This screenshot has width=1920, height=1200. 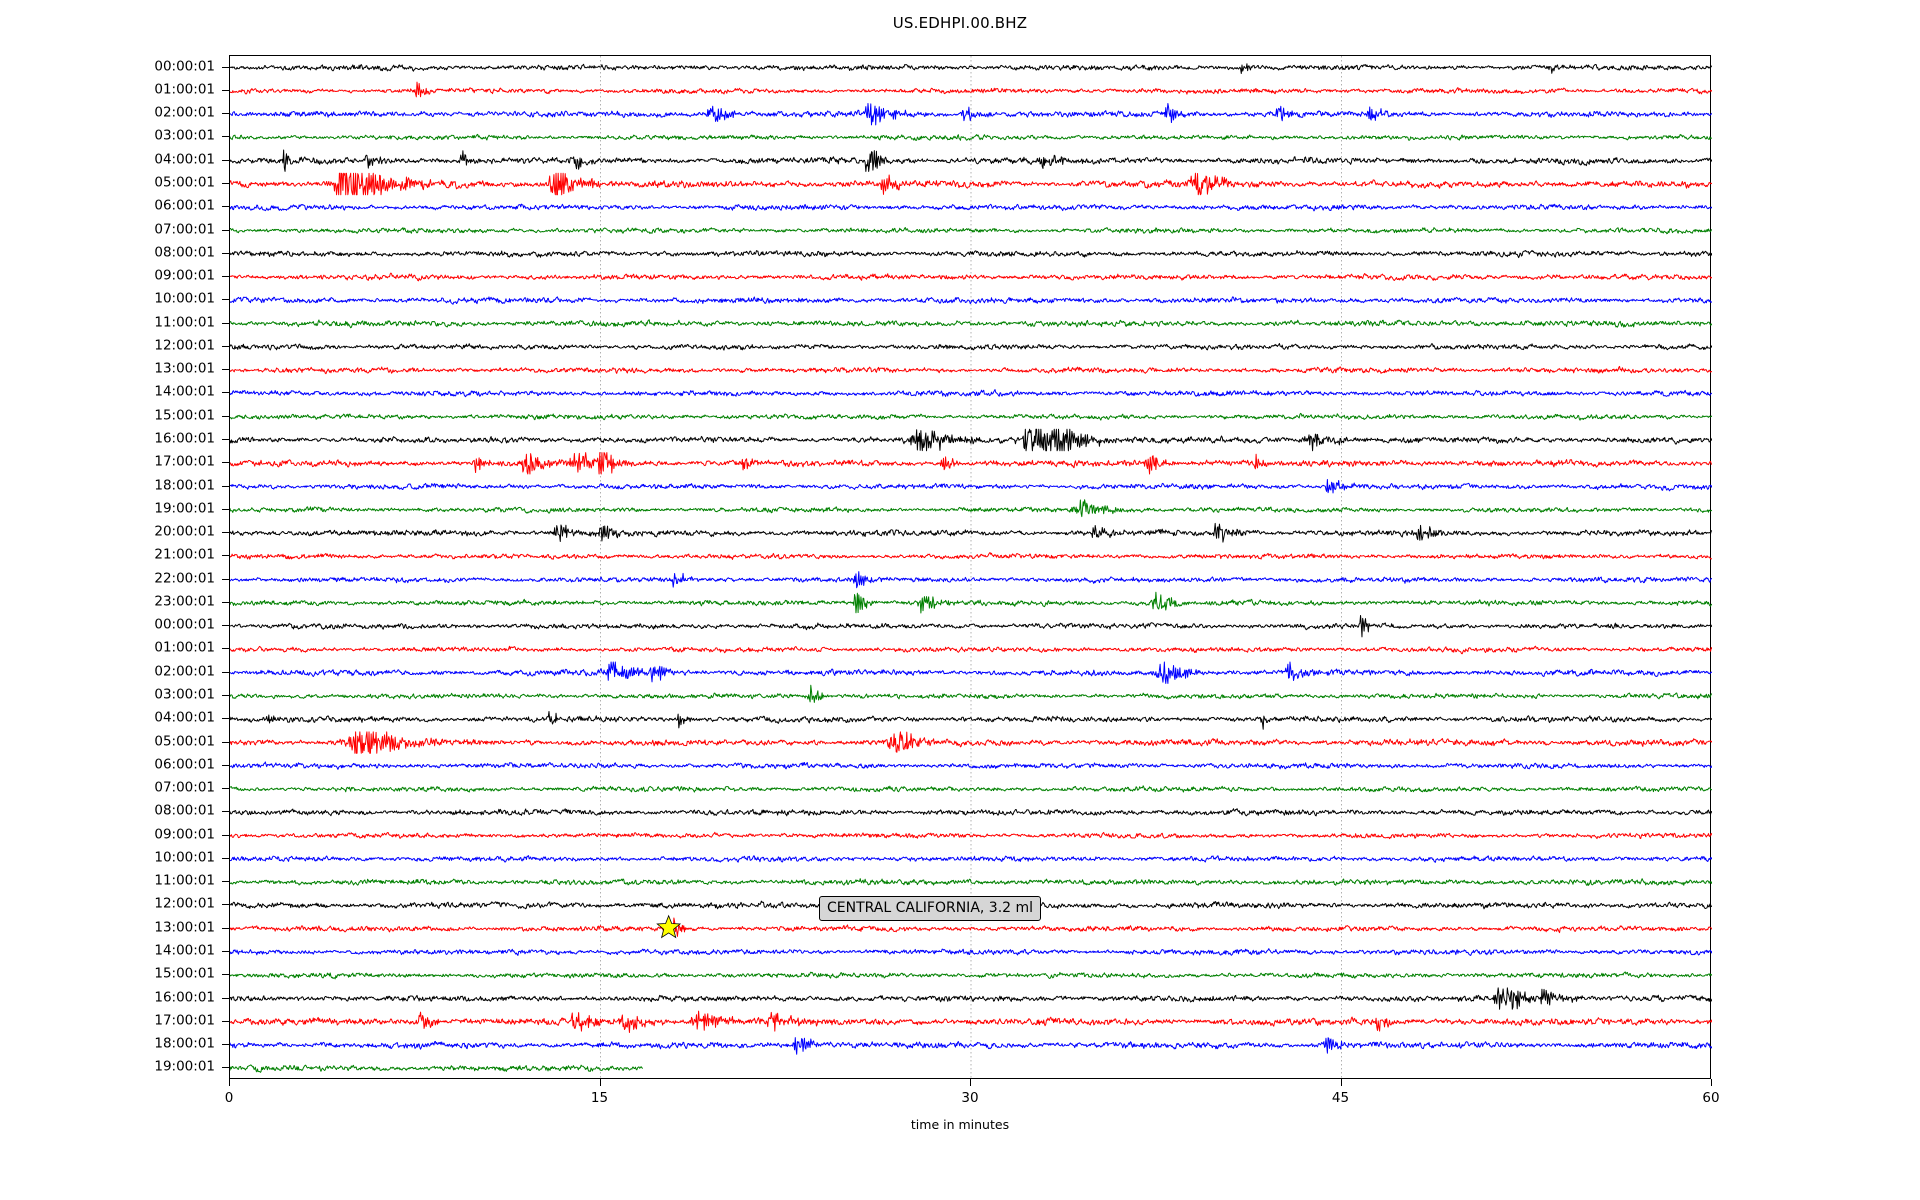 I want to click on y-axis-tick-label: 20:00:01, so click(x=184, y=531).